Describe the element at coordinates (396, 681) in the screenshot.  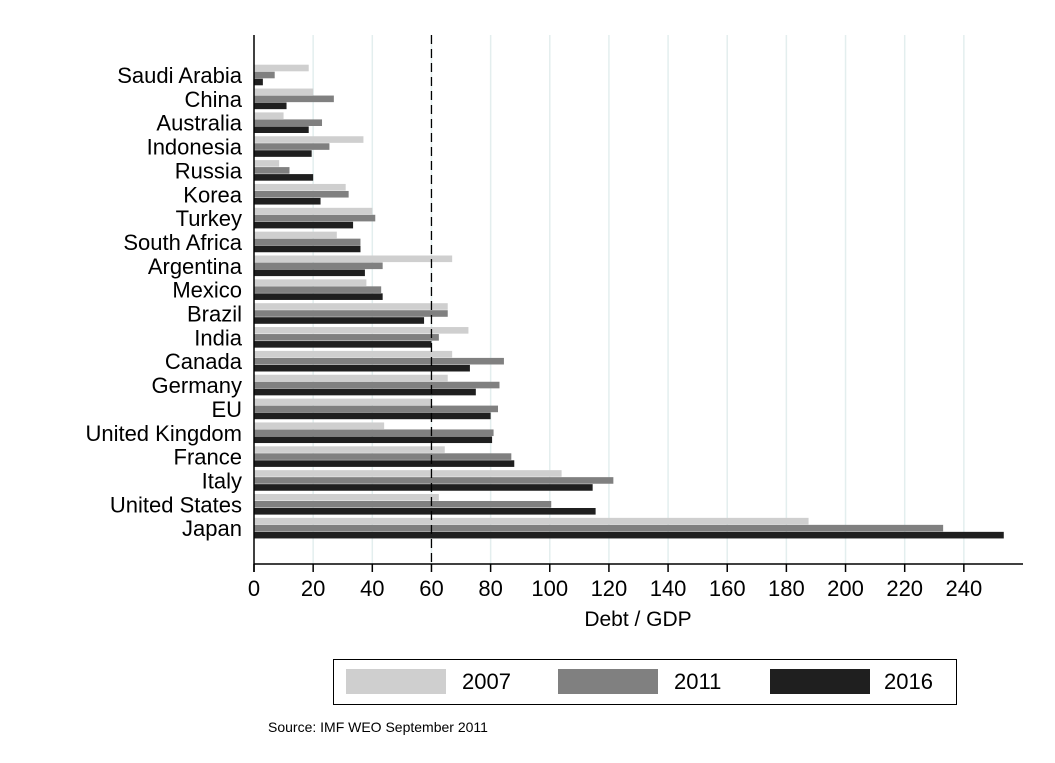
I see `legend-swatch-2007` at that location.